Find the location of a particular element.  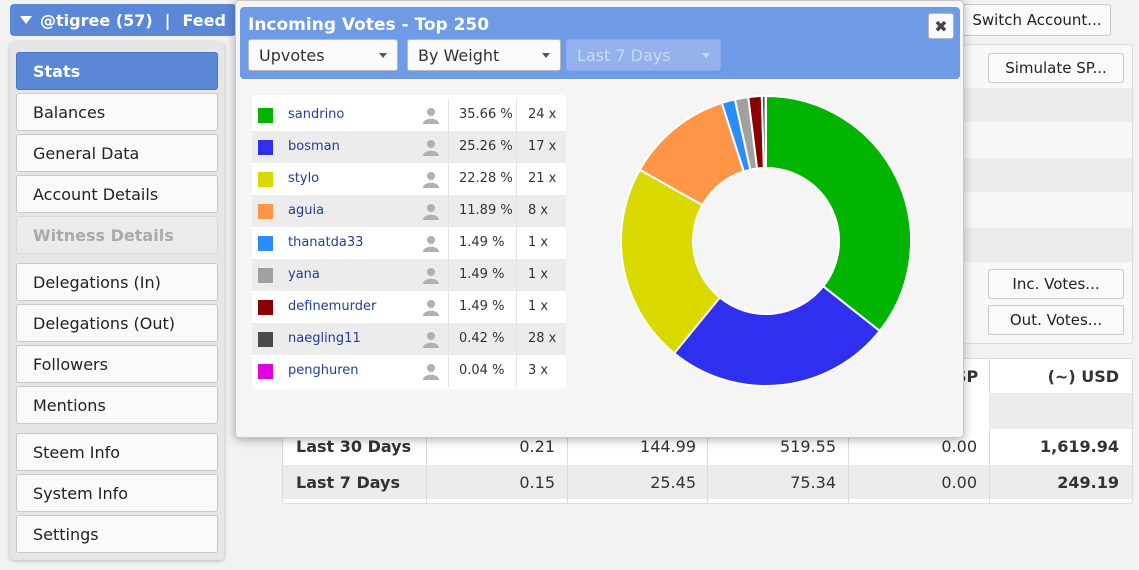

voter-link: thanatda33 is located at coordinates (326, 242).